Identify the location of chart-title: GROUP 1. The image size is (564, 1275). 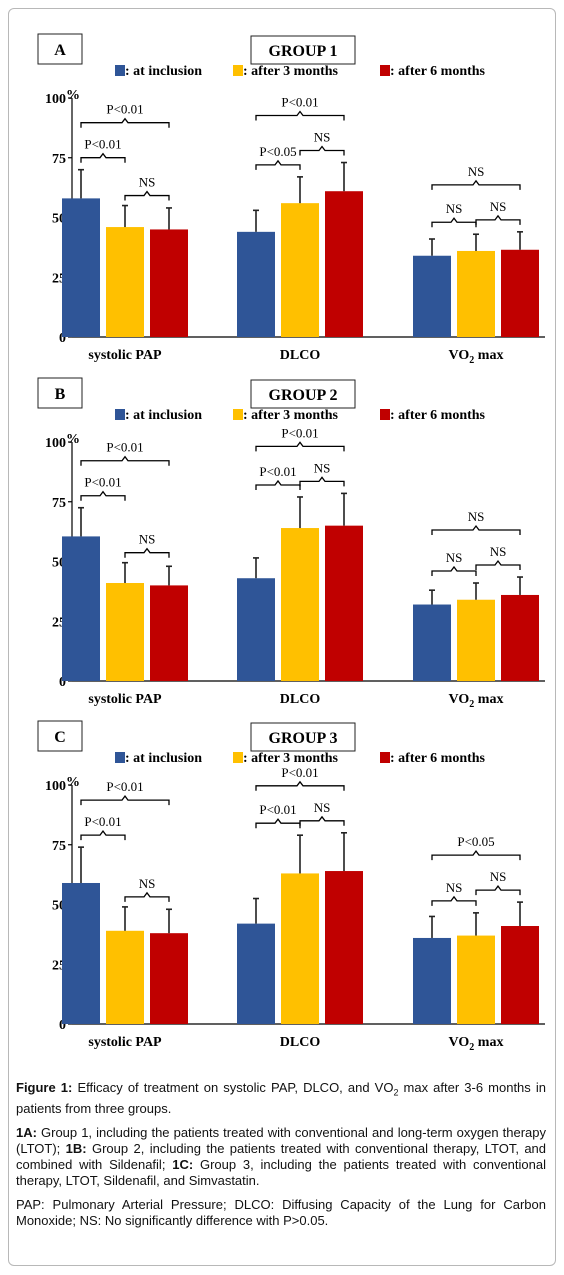
(303, 51).